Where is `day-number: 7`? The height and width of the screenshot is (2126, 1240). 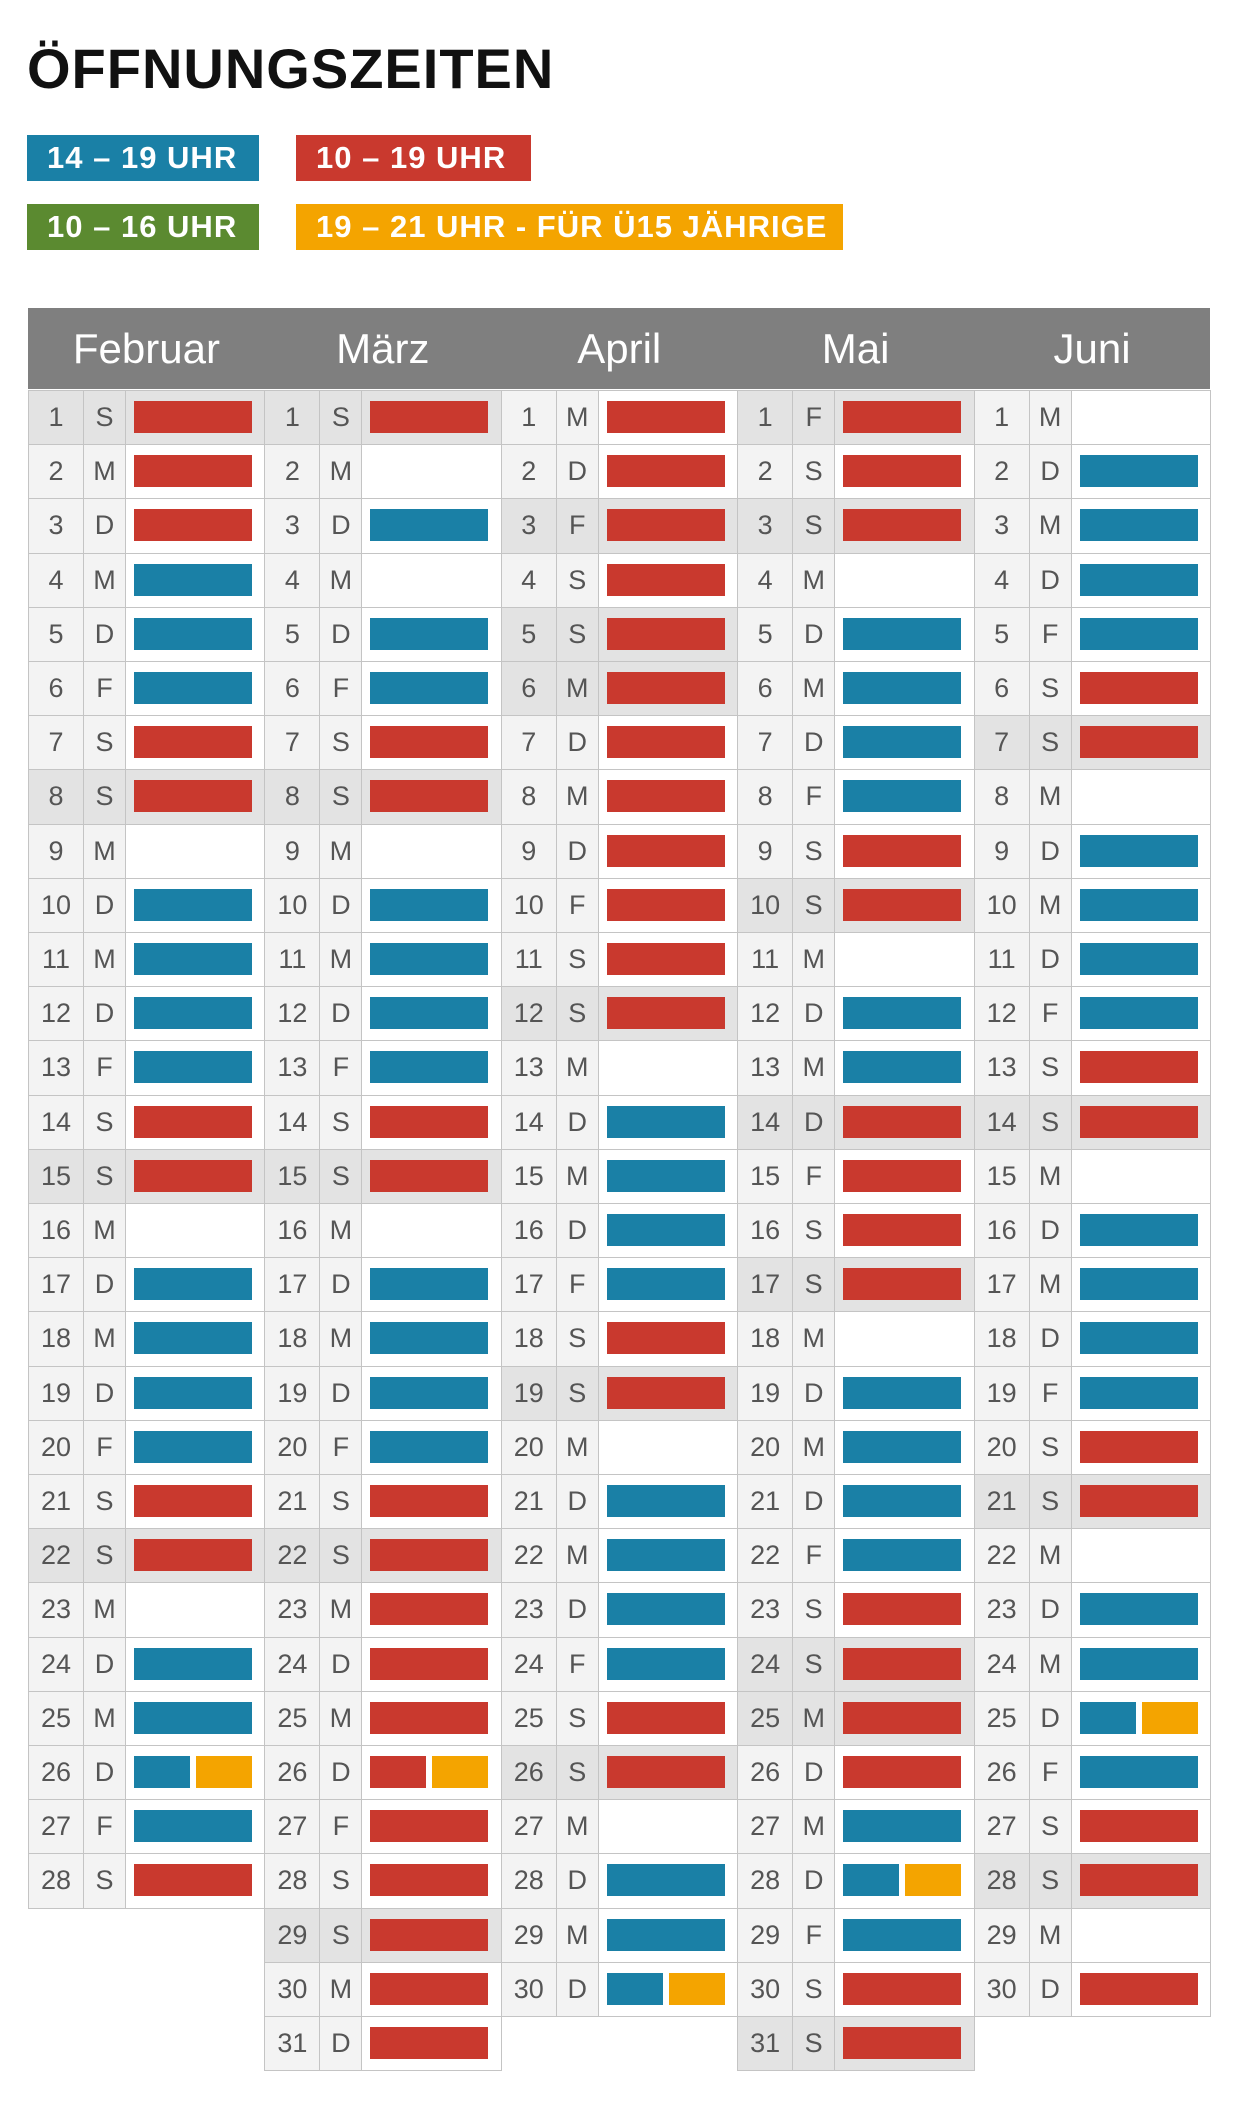
day-number: 7 is located at coordinates (292, 743).